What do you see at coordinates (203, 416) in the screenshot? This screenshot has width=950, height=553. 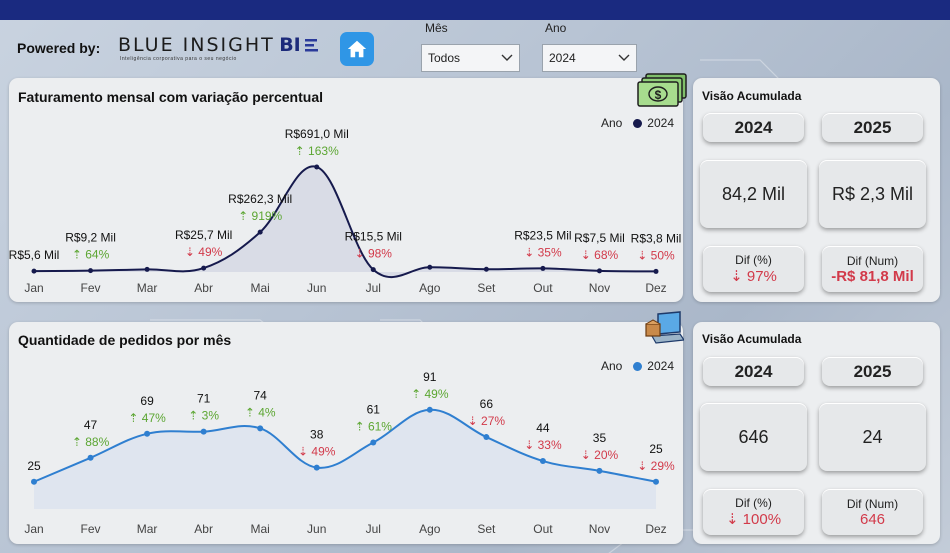 I see `change-label: ⇡ 3%` at bounding box center [203, 416].